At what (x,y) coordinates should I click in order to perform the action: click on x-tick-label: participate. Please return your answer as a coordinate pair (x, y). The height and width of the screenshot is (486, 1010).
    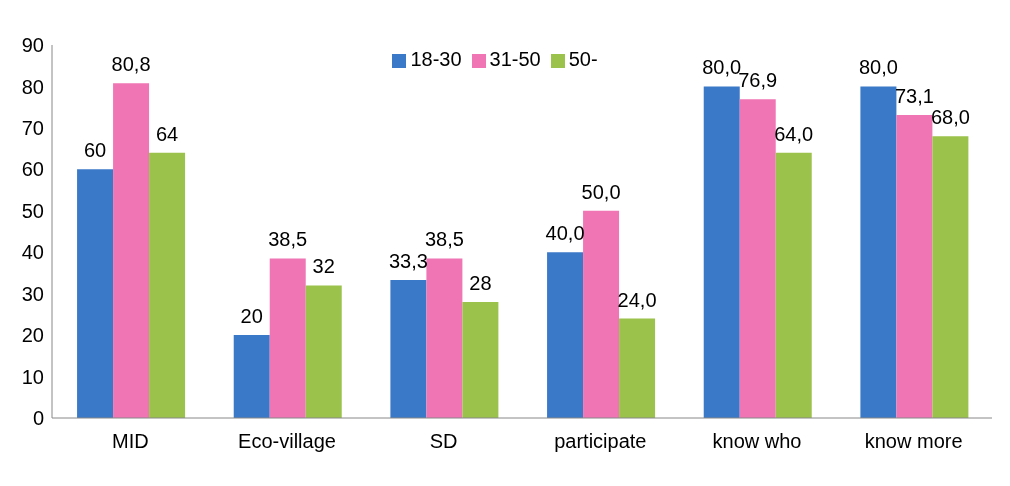
    Looking at the image, I should click on (600, 441).